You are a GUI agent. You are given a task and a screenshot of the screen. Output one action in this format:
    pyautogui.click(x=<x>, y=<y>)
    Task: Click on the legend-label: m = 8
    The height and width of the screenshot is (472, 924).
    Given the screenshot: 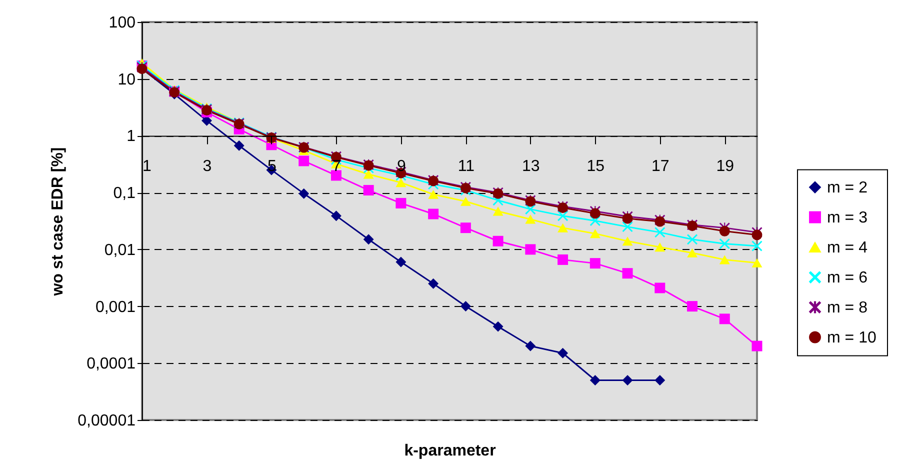 What is the action you would take?
    pyautogui.click(x=847, y=307)
    